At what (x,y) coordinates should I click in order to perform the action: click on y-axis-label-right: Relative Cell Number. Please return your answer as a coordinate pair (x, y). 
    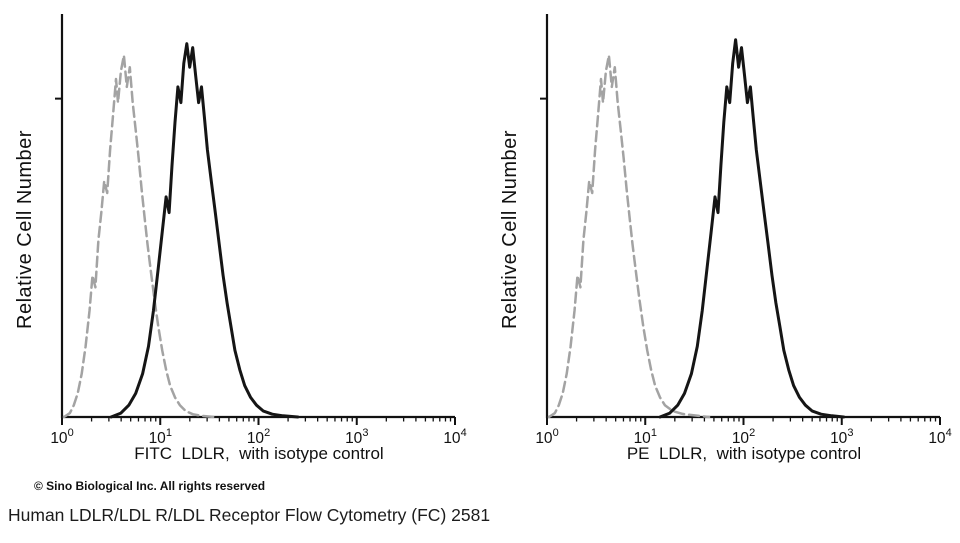
    Looking at the image, I should click on (510, 230).